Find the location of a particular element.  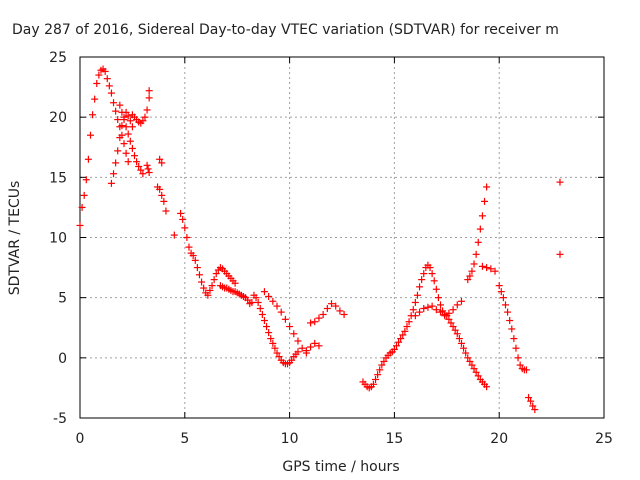

y-tick-labels: -5 0 5 10 15 20 25 is located at coordinates (58, 238).